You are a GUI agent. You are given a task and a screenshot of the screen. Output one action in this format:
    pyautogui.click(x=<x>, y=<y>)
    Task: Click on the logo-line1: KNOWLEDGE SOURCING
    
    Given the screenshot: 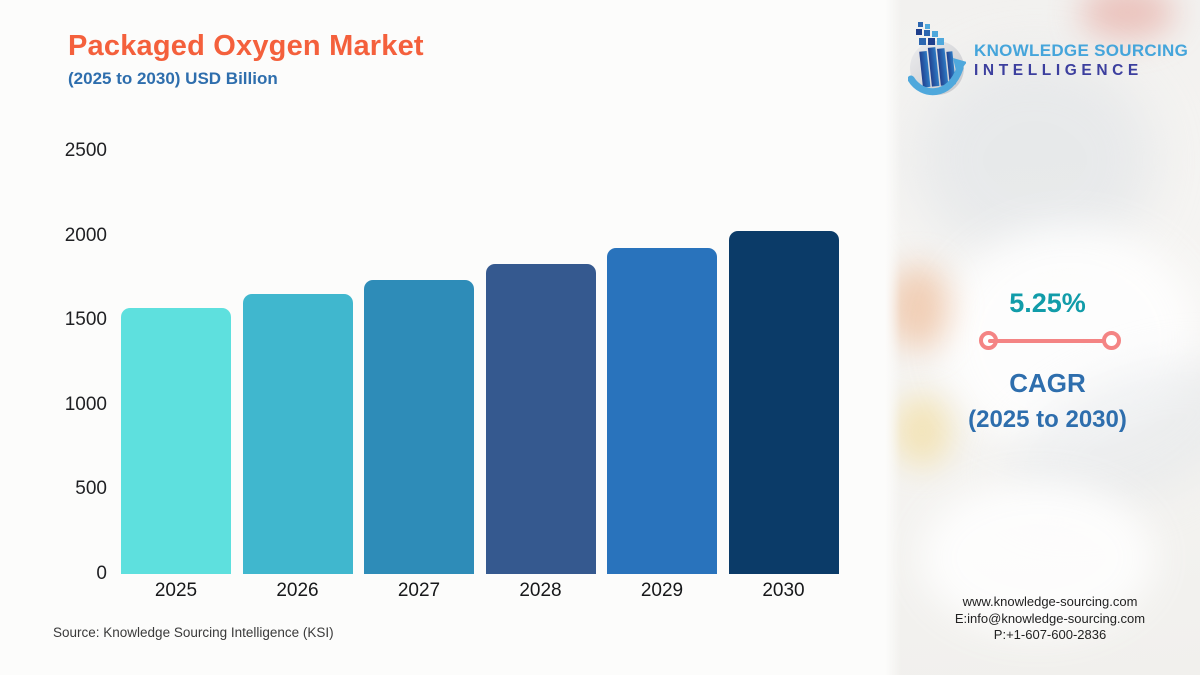 What is the action you would take?
    pyautogui.click(x=1081, y=50)
    